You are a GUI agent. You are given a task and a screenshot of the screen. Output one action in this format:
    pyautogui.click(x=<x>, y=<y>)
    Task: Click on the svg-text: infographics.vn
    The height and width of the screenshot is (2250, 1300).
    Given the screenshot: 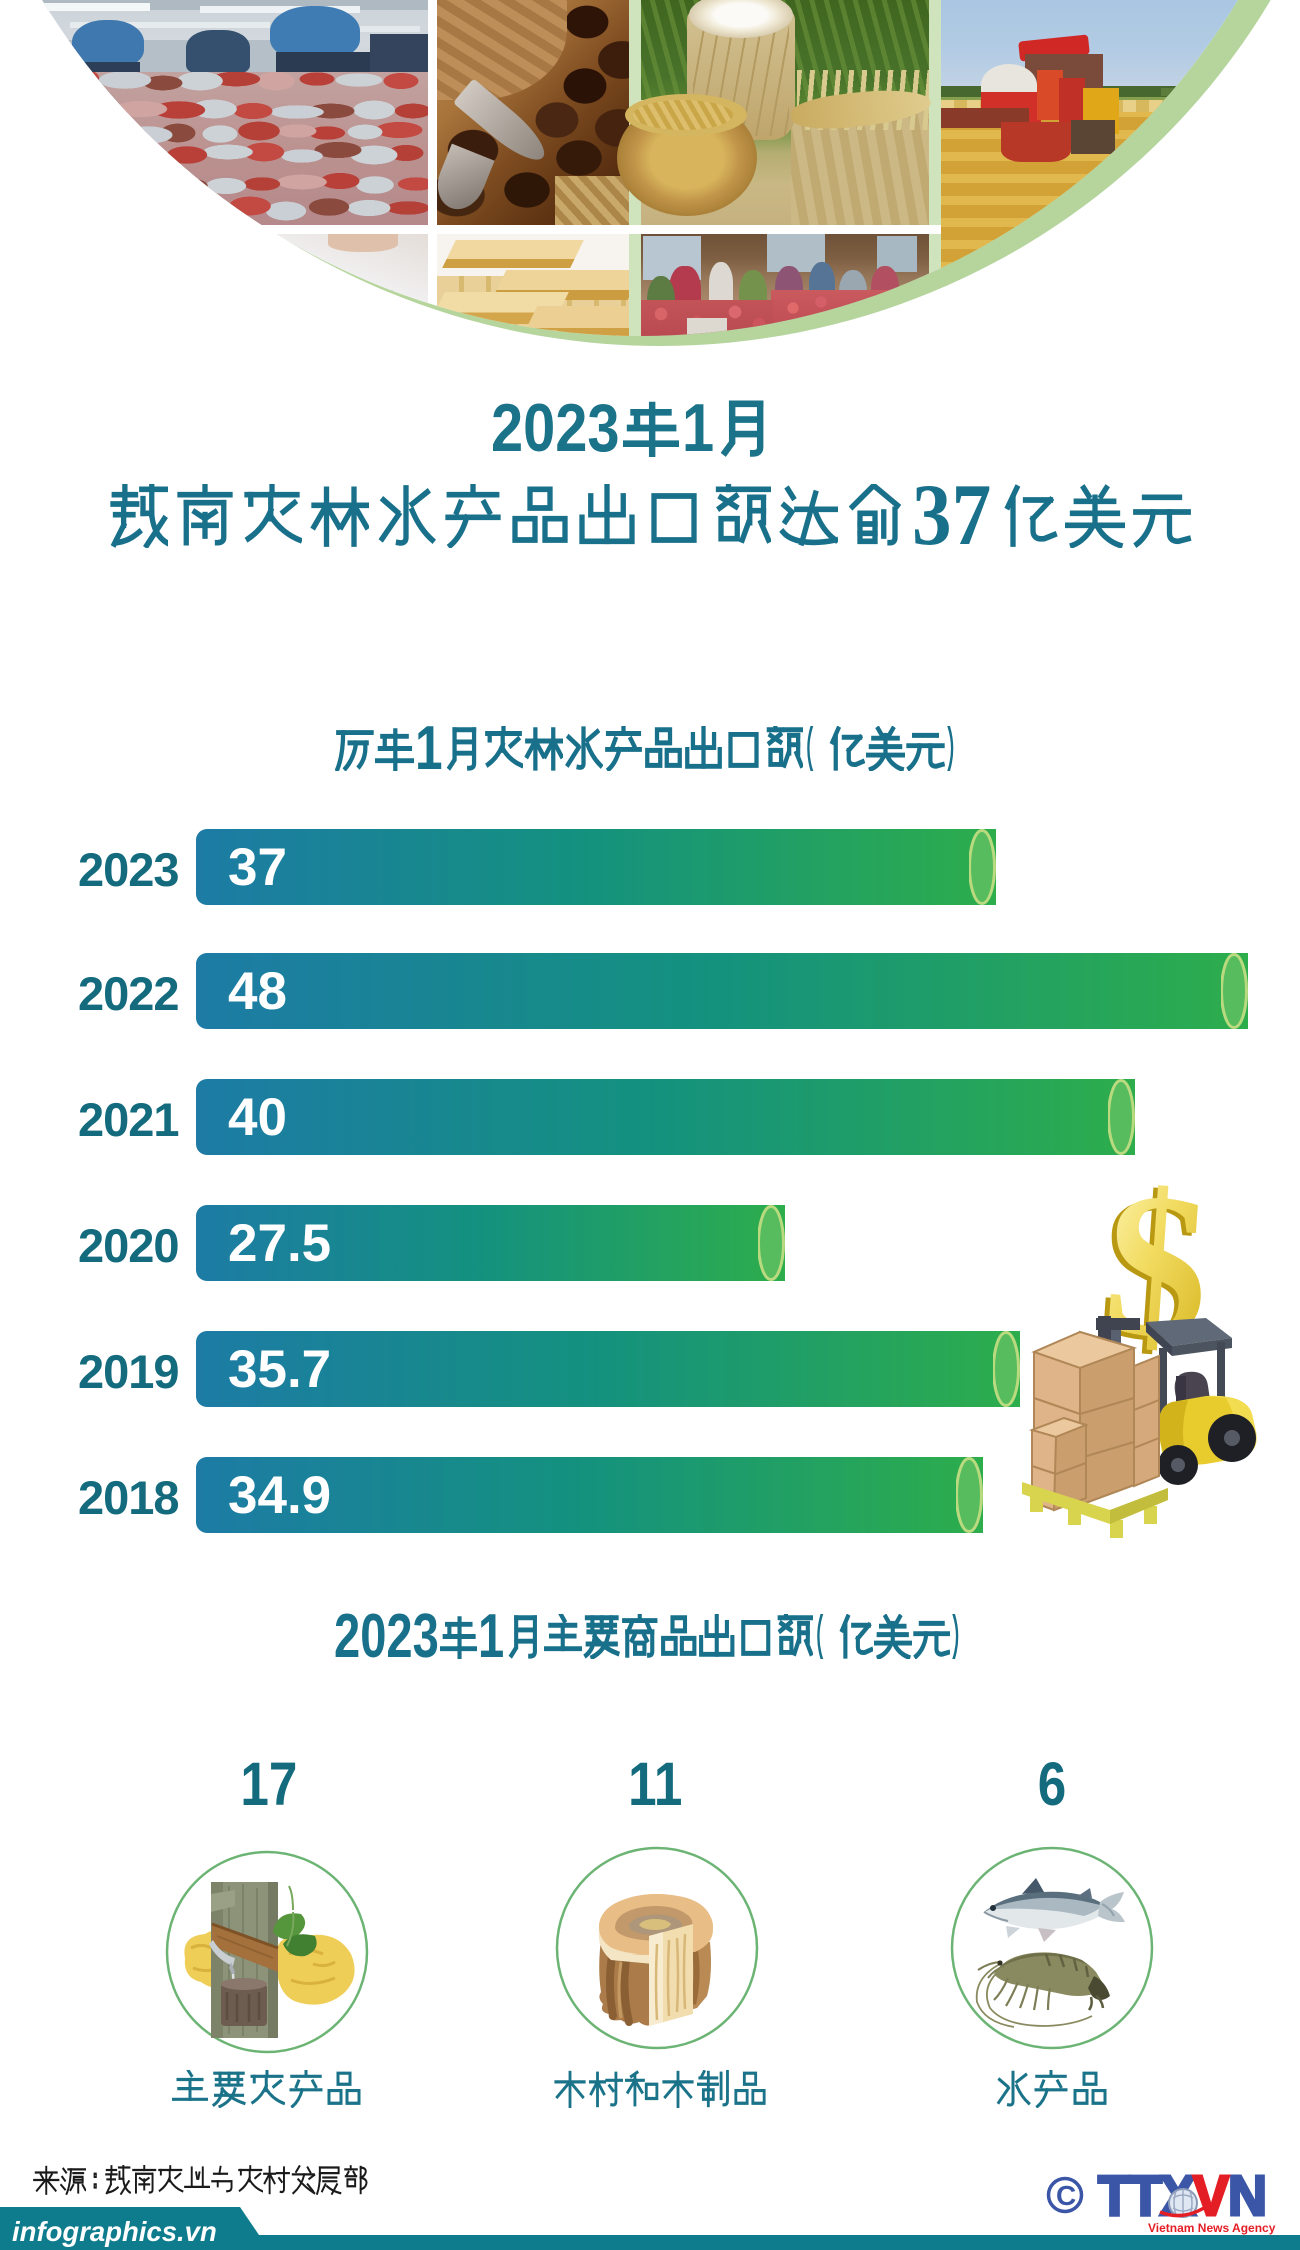 What is the action you would take?
    pyautogui.click(x=114, y=2231)
    